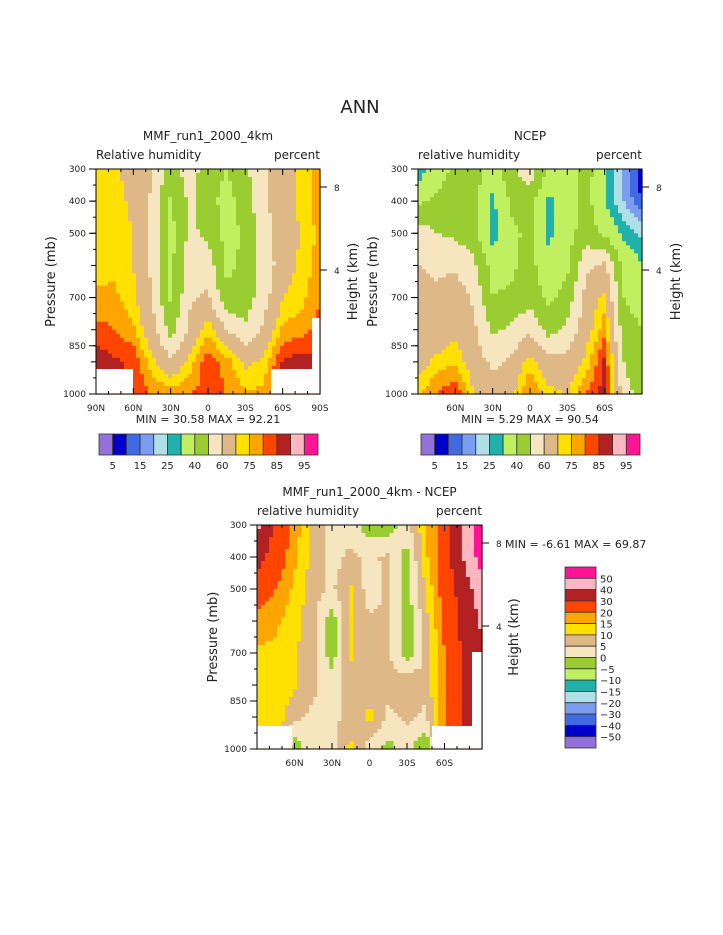  What do you see at coordinates (106, 444) in the screenshot?
I see `colorbar-box` at bounding box center [106, 444].